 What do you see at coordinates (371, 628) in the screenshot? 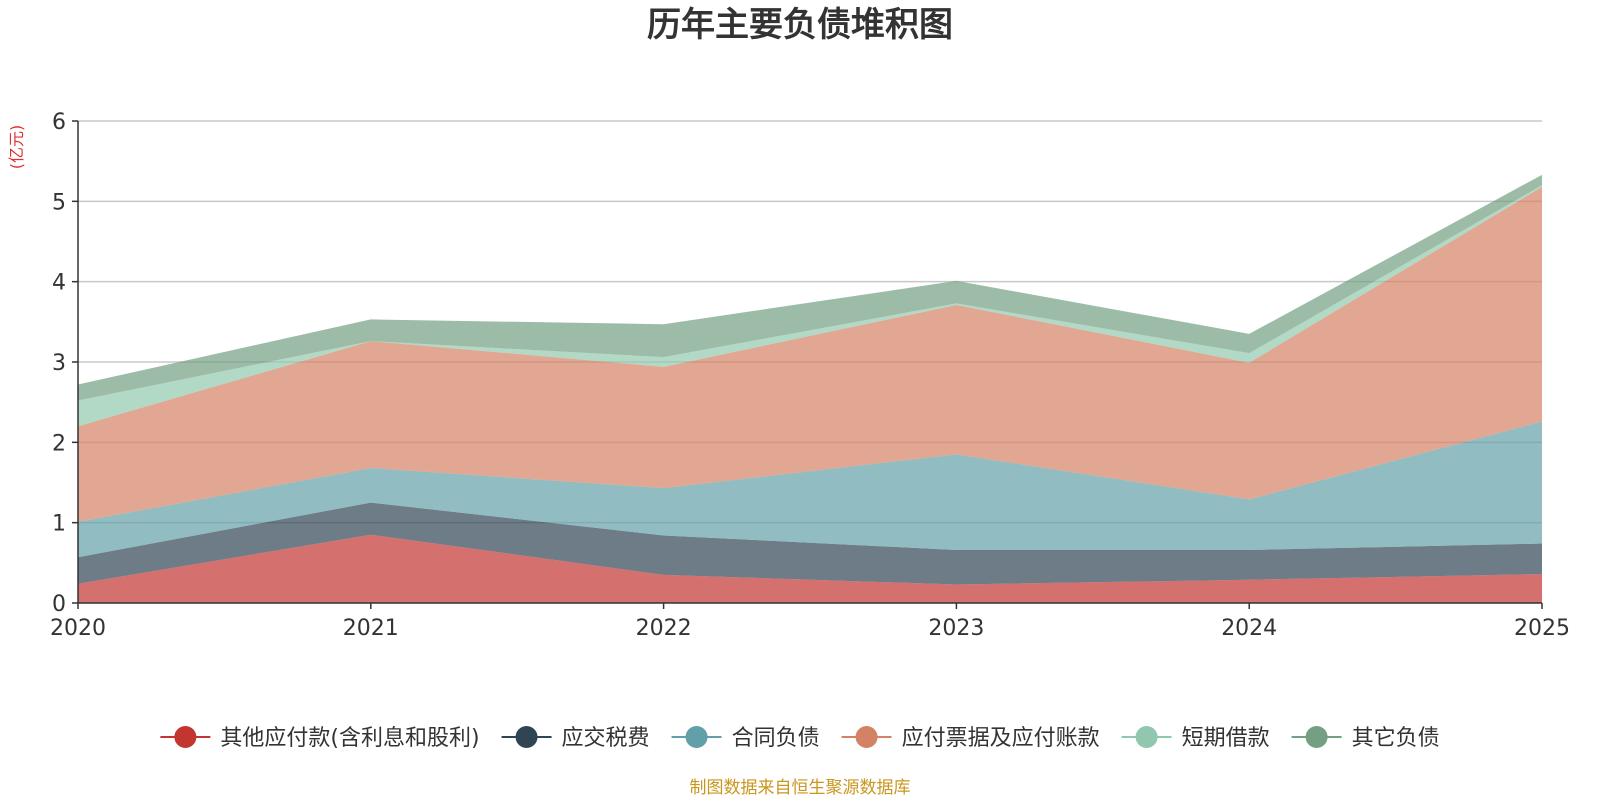
I see `x-tick-label-2021: 2021` at bounding box center [371, 628].